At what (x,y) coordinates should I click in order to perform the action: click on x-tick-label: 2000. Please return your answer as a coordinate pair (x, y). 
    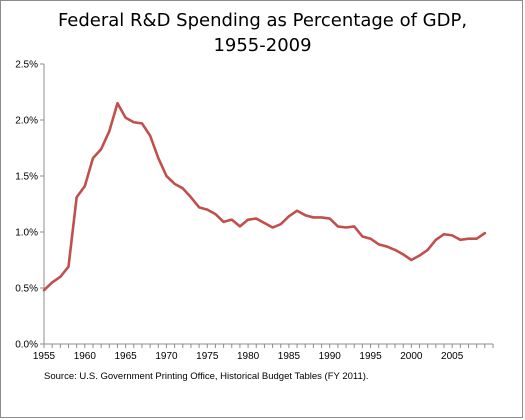
    Looking at the image, I should click on (411, 356).